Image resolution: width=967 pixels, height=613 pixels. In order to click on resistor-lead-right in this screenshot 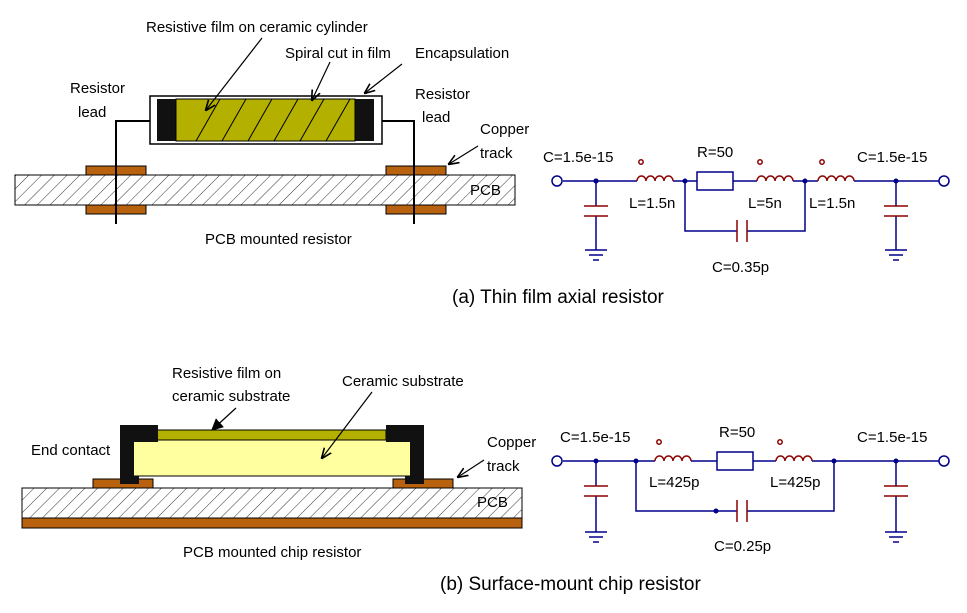, I will do `click(394, 172)`.